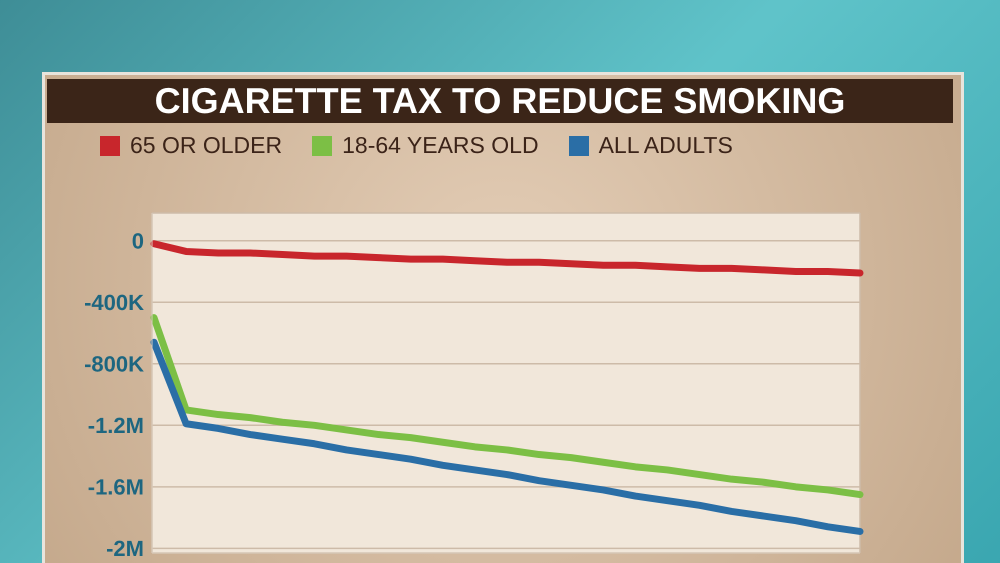 The width and height of the screenshot is (1000, 563). I want to click on chart-title: CIGARETTE TAX TO REDUCE SMOKING, so click(500, 101).